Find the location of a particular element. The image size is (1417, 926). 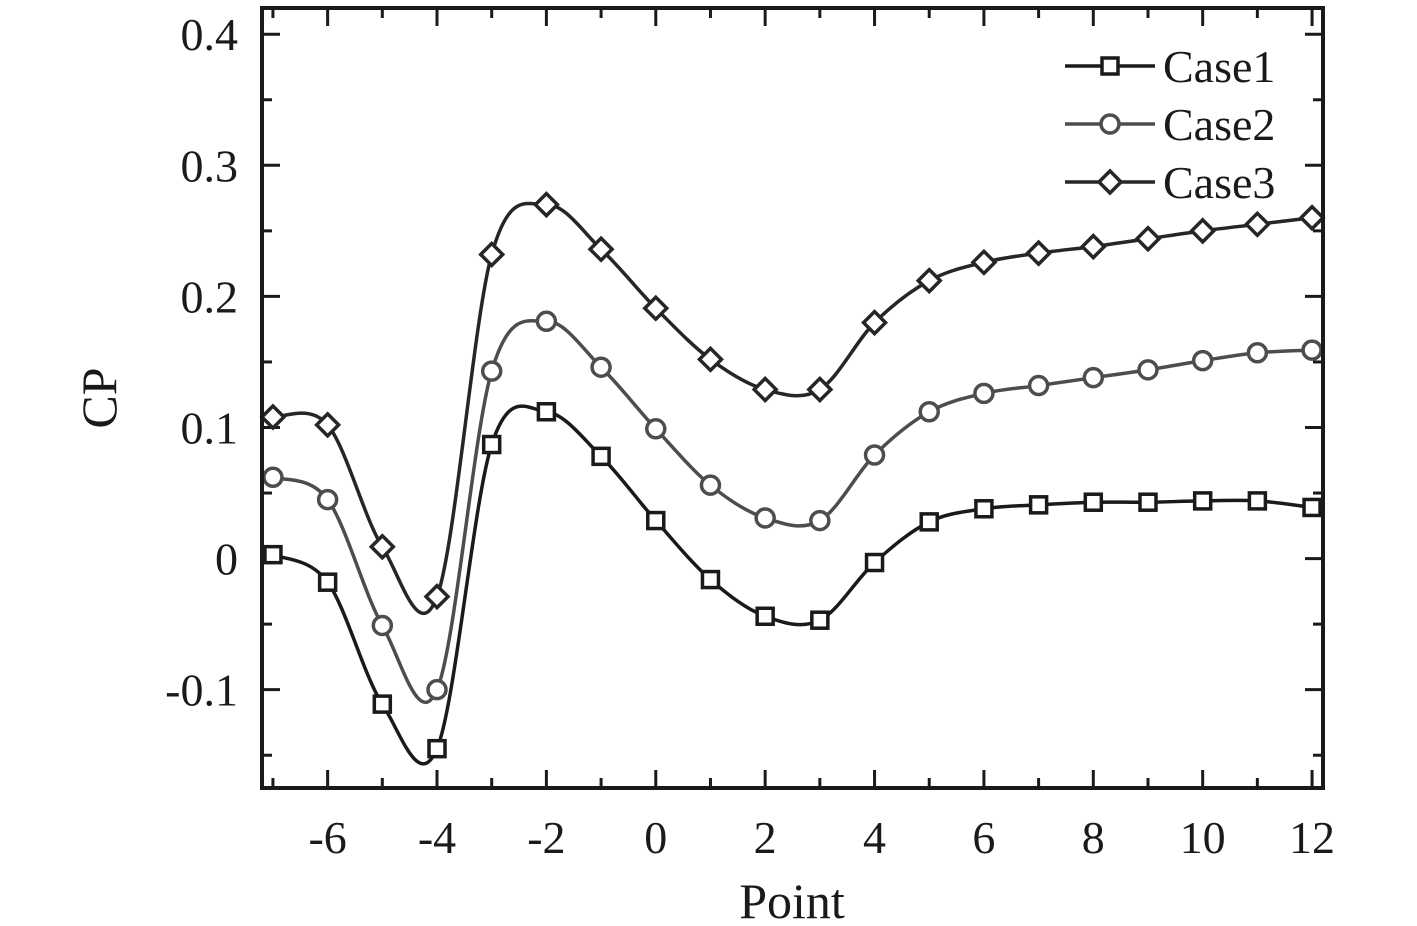

x-tick-label: 12 is located at coordinates (1312, 837).